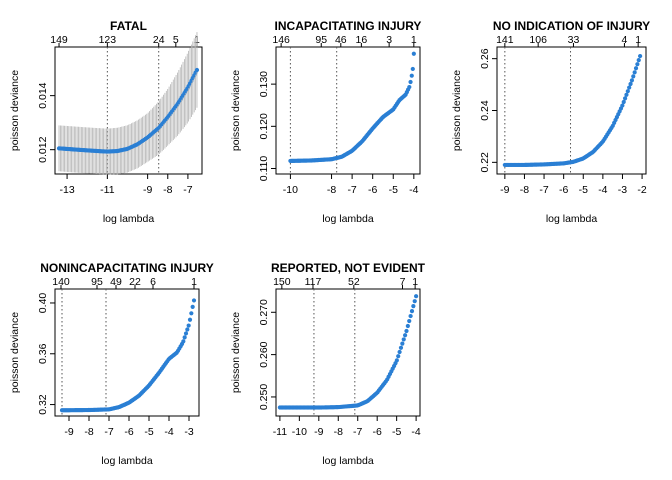 The width and height of the screenshot is (672, 480). Describe the element at coordinates (313, 282) in the screenshot. I see `top-tick-label: 117` at that location.